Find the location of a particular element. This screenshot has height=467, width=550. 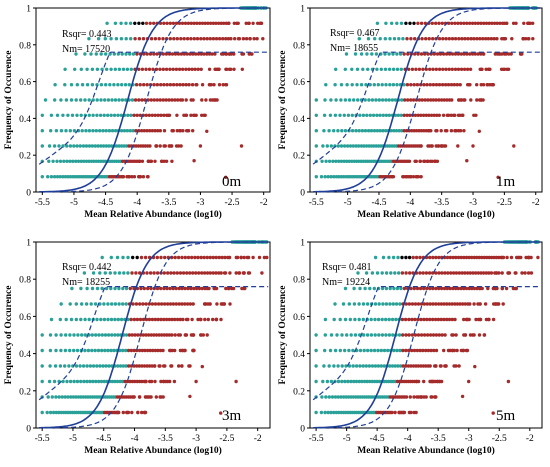

point-within is located at coordinates (414, 23).